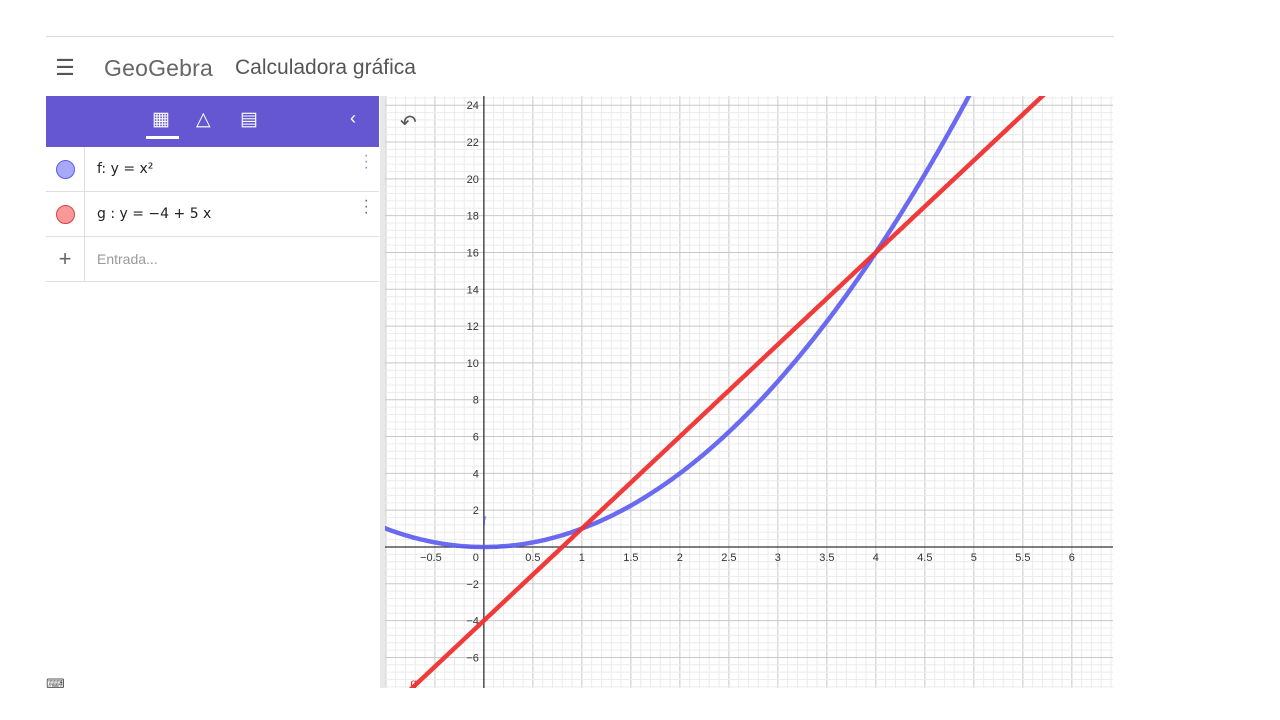 The height and width of the screenshot is (720, 1280). Describe the element at coordinates (431, 558) in the screenshot. I see `x-tick-label: −0.5` at that location.